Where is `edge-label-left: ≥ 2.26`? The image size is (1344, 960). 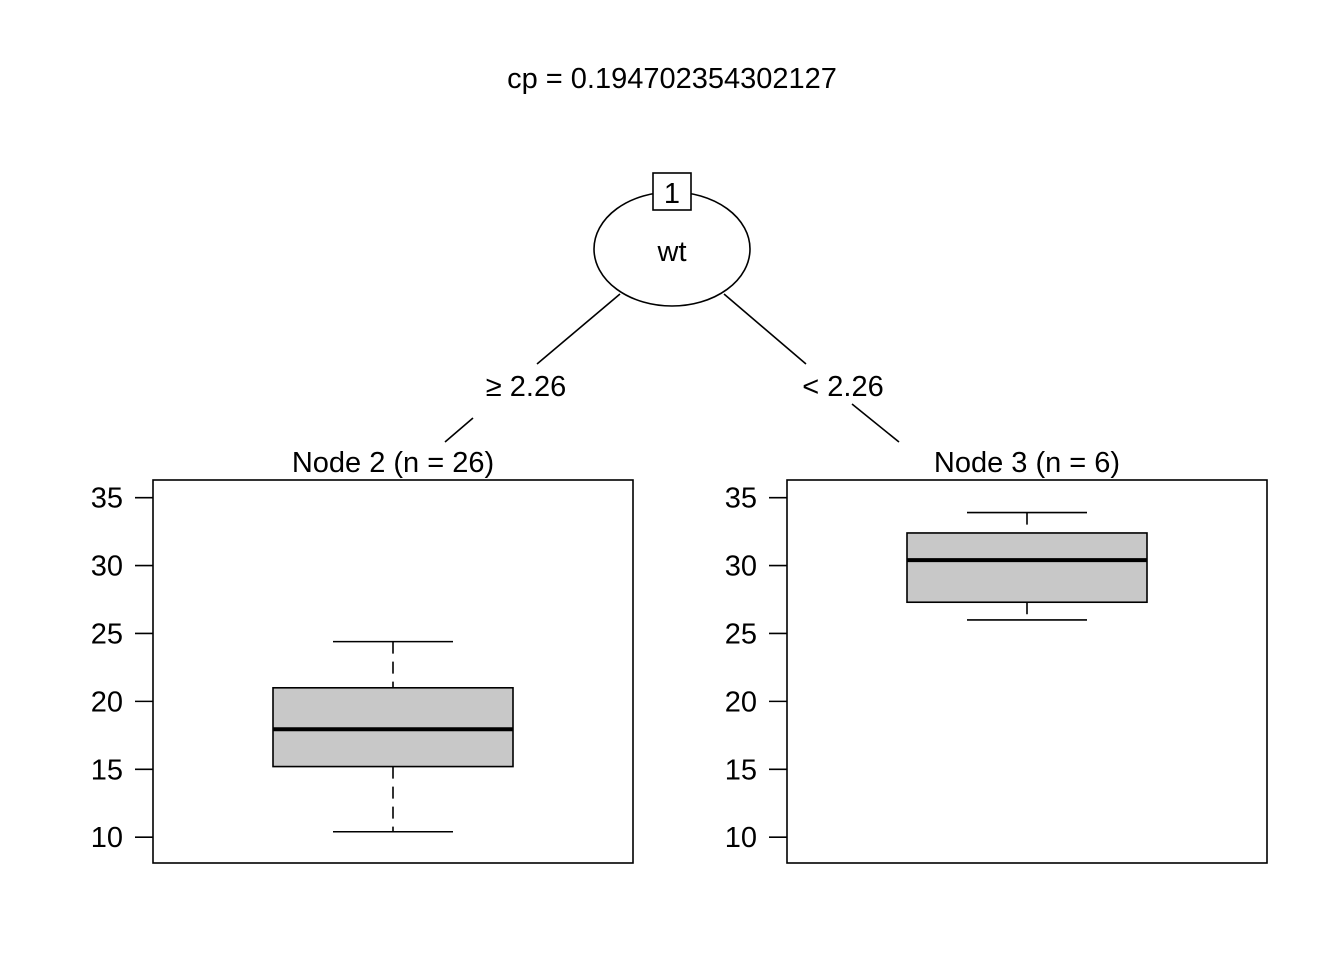
edge-label-left: ≥ 2.26 is located at coordinates (526, 387).